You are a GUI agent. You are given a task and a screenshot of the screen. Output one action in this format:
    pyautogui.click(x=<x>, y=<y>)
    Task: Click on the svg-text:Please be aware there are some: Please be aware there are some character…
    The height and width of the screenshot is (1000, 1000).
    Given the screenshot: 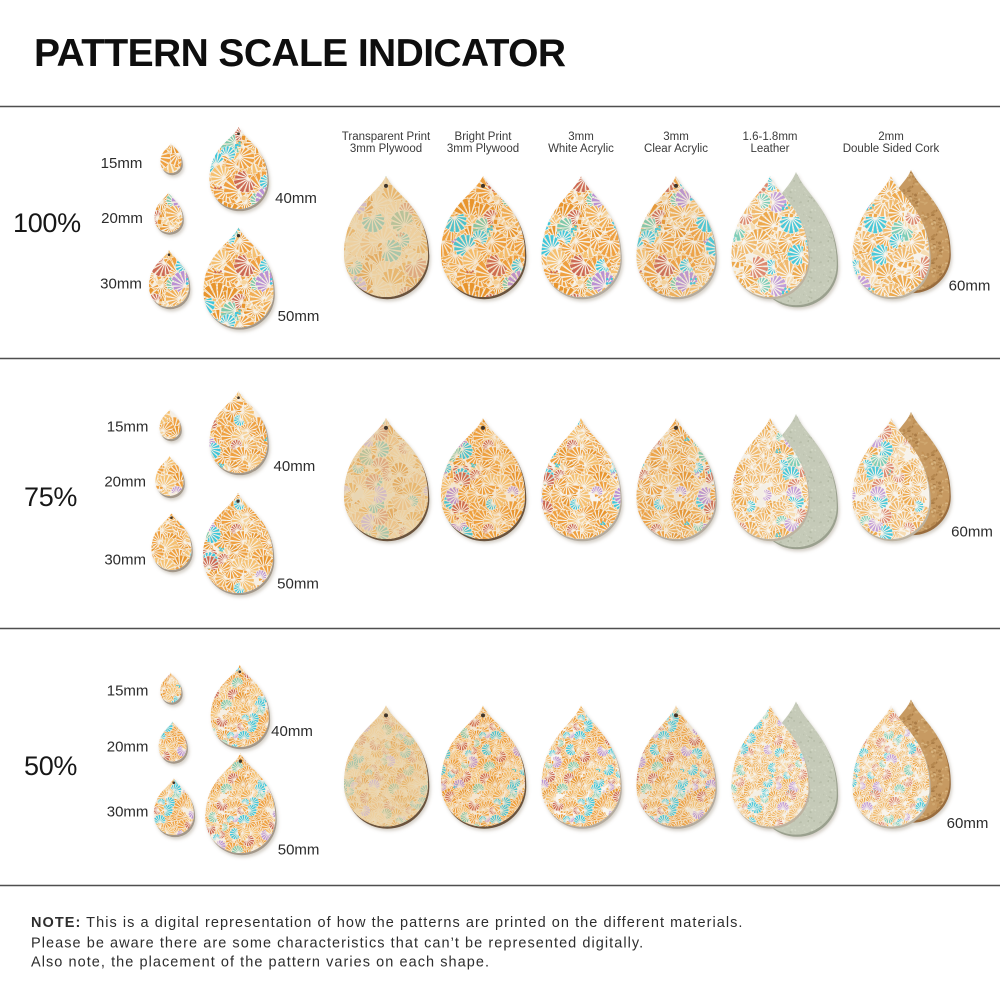 What is the action you would take?
    pyautogui.click(x=337, y=944)
    